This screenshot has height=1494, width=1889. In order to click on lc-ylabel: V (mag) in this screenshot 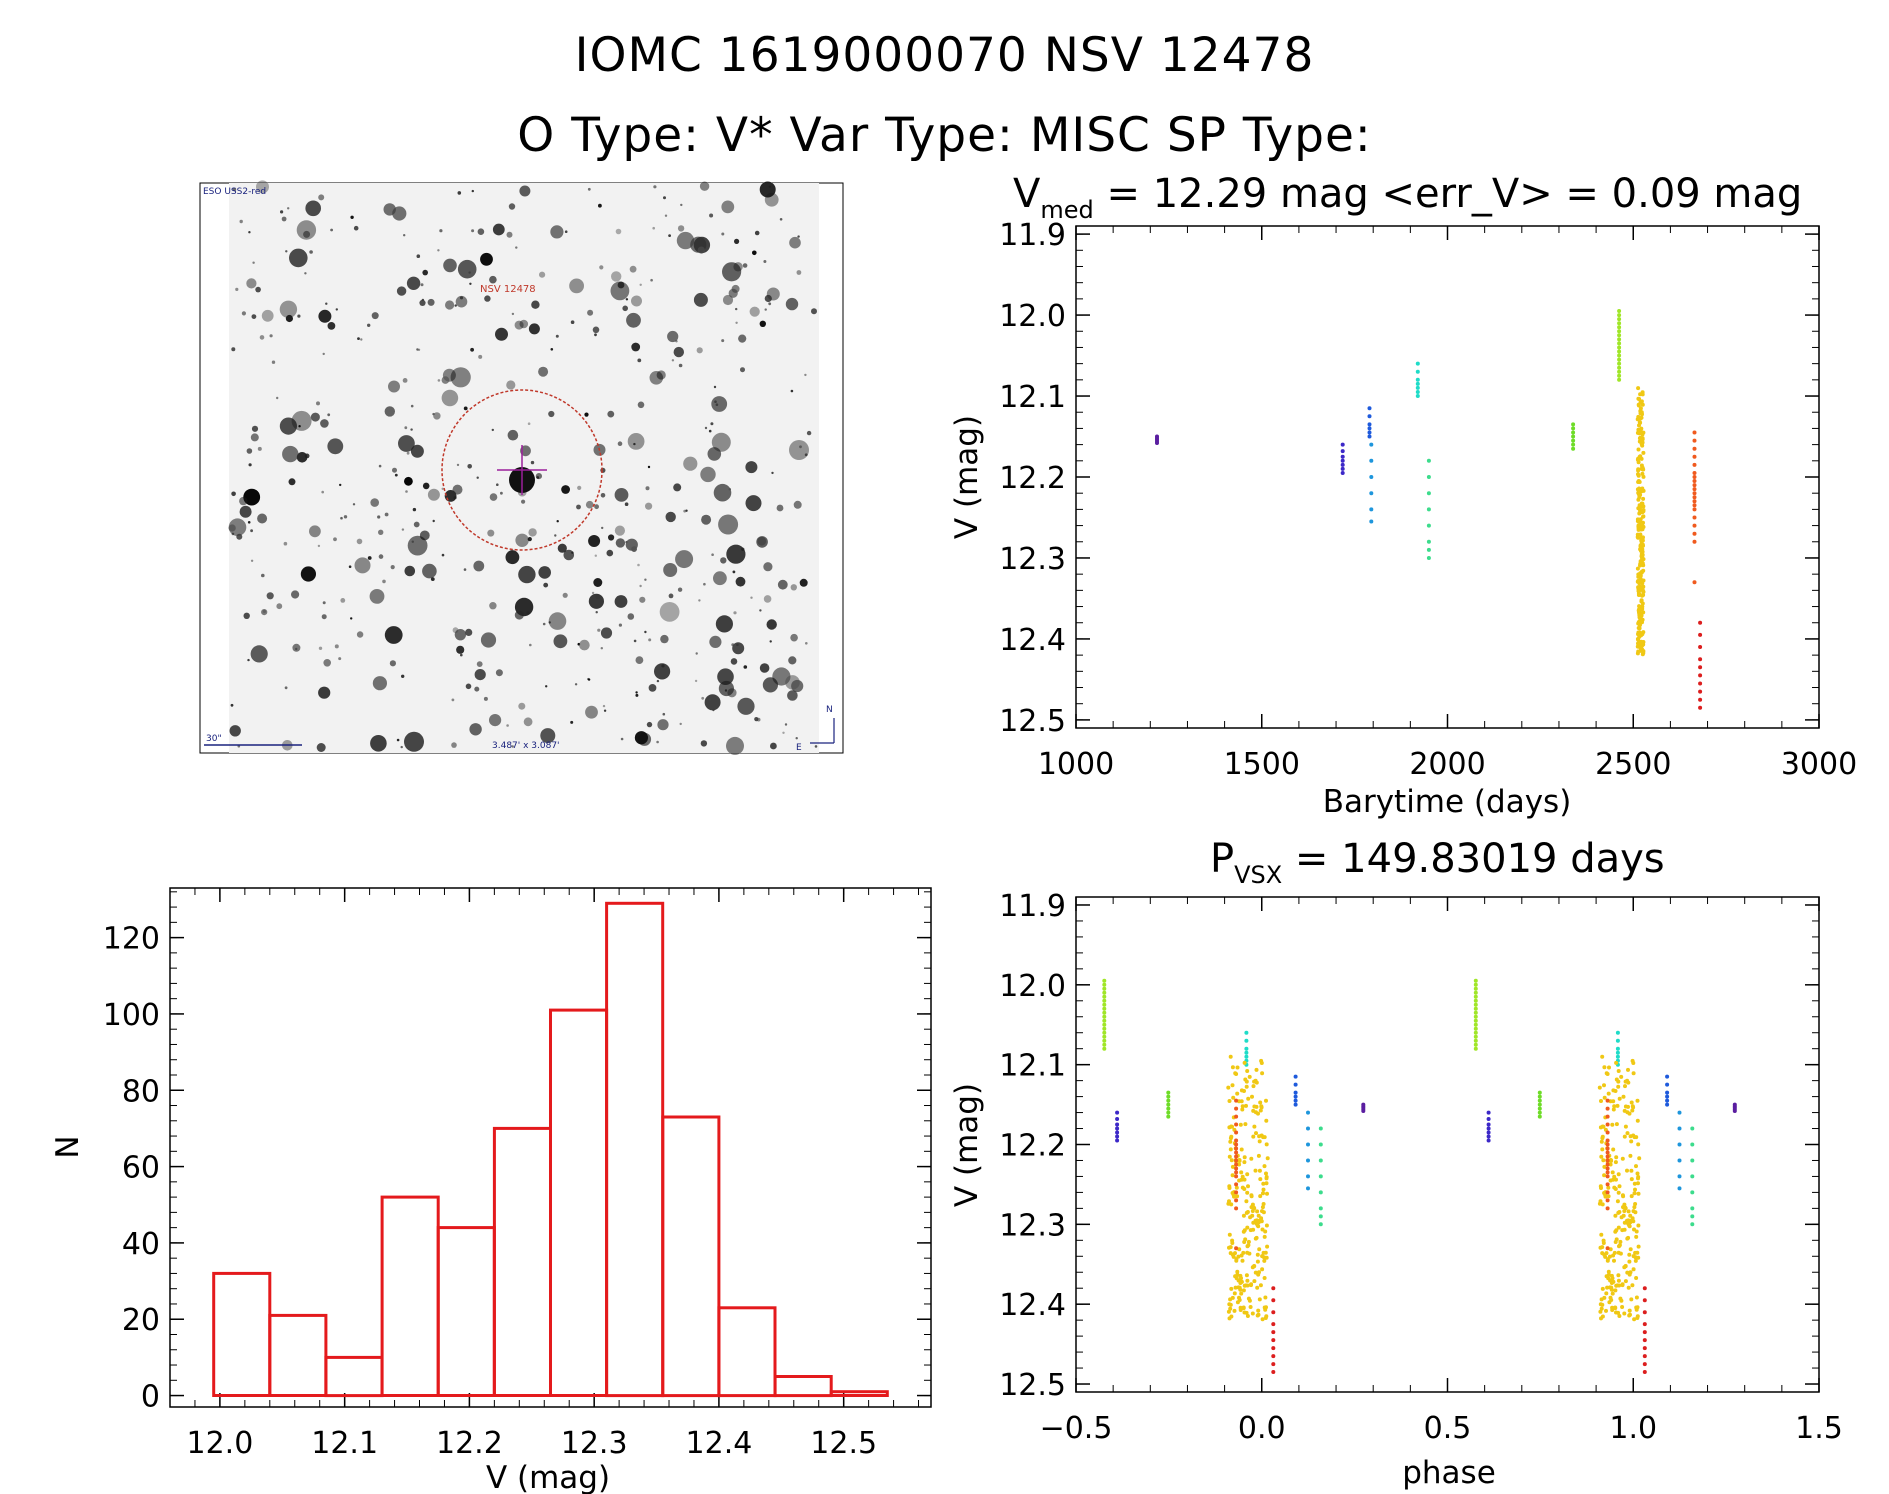, I will do `click(967, 477)`.